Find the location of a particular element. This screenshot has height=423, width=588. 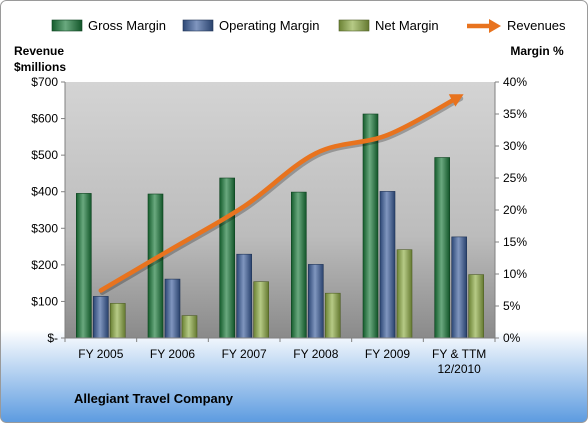

x-tick-label-1-0: FY 2006 is located at coordinates (172, 354).